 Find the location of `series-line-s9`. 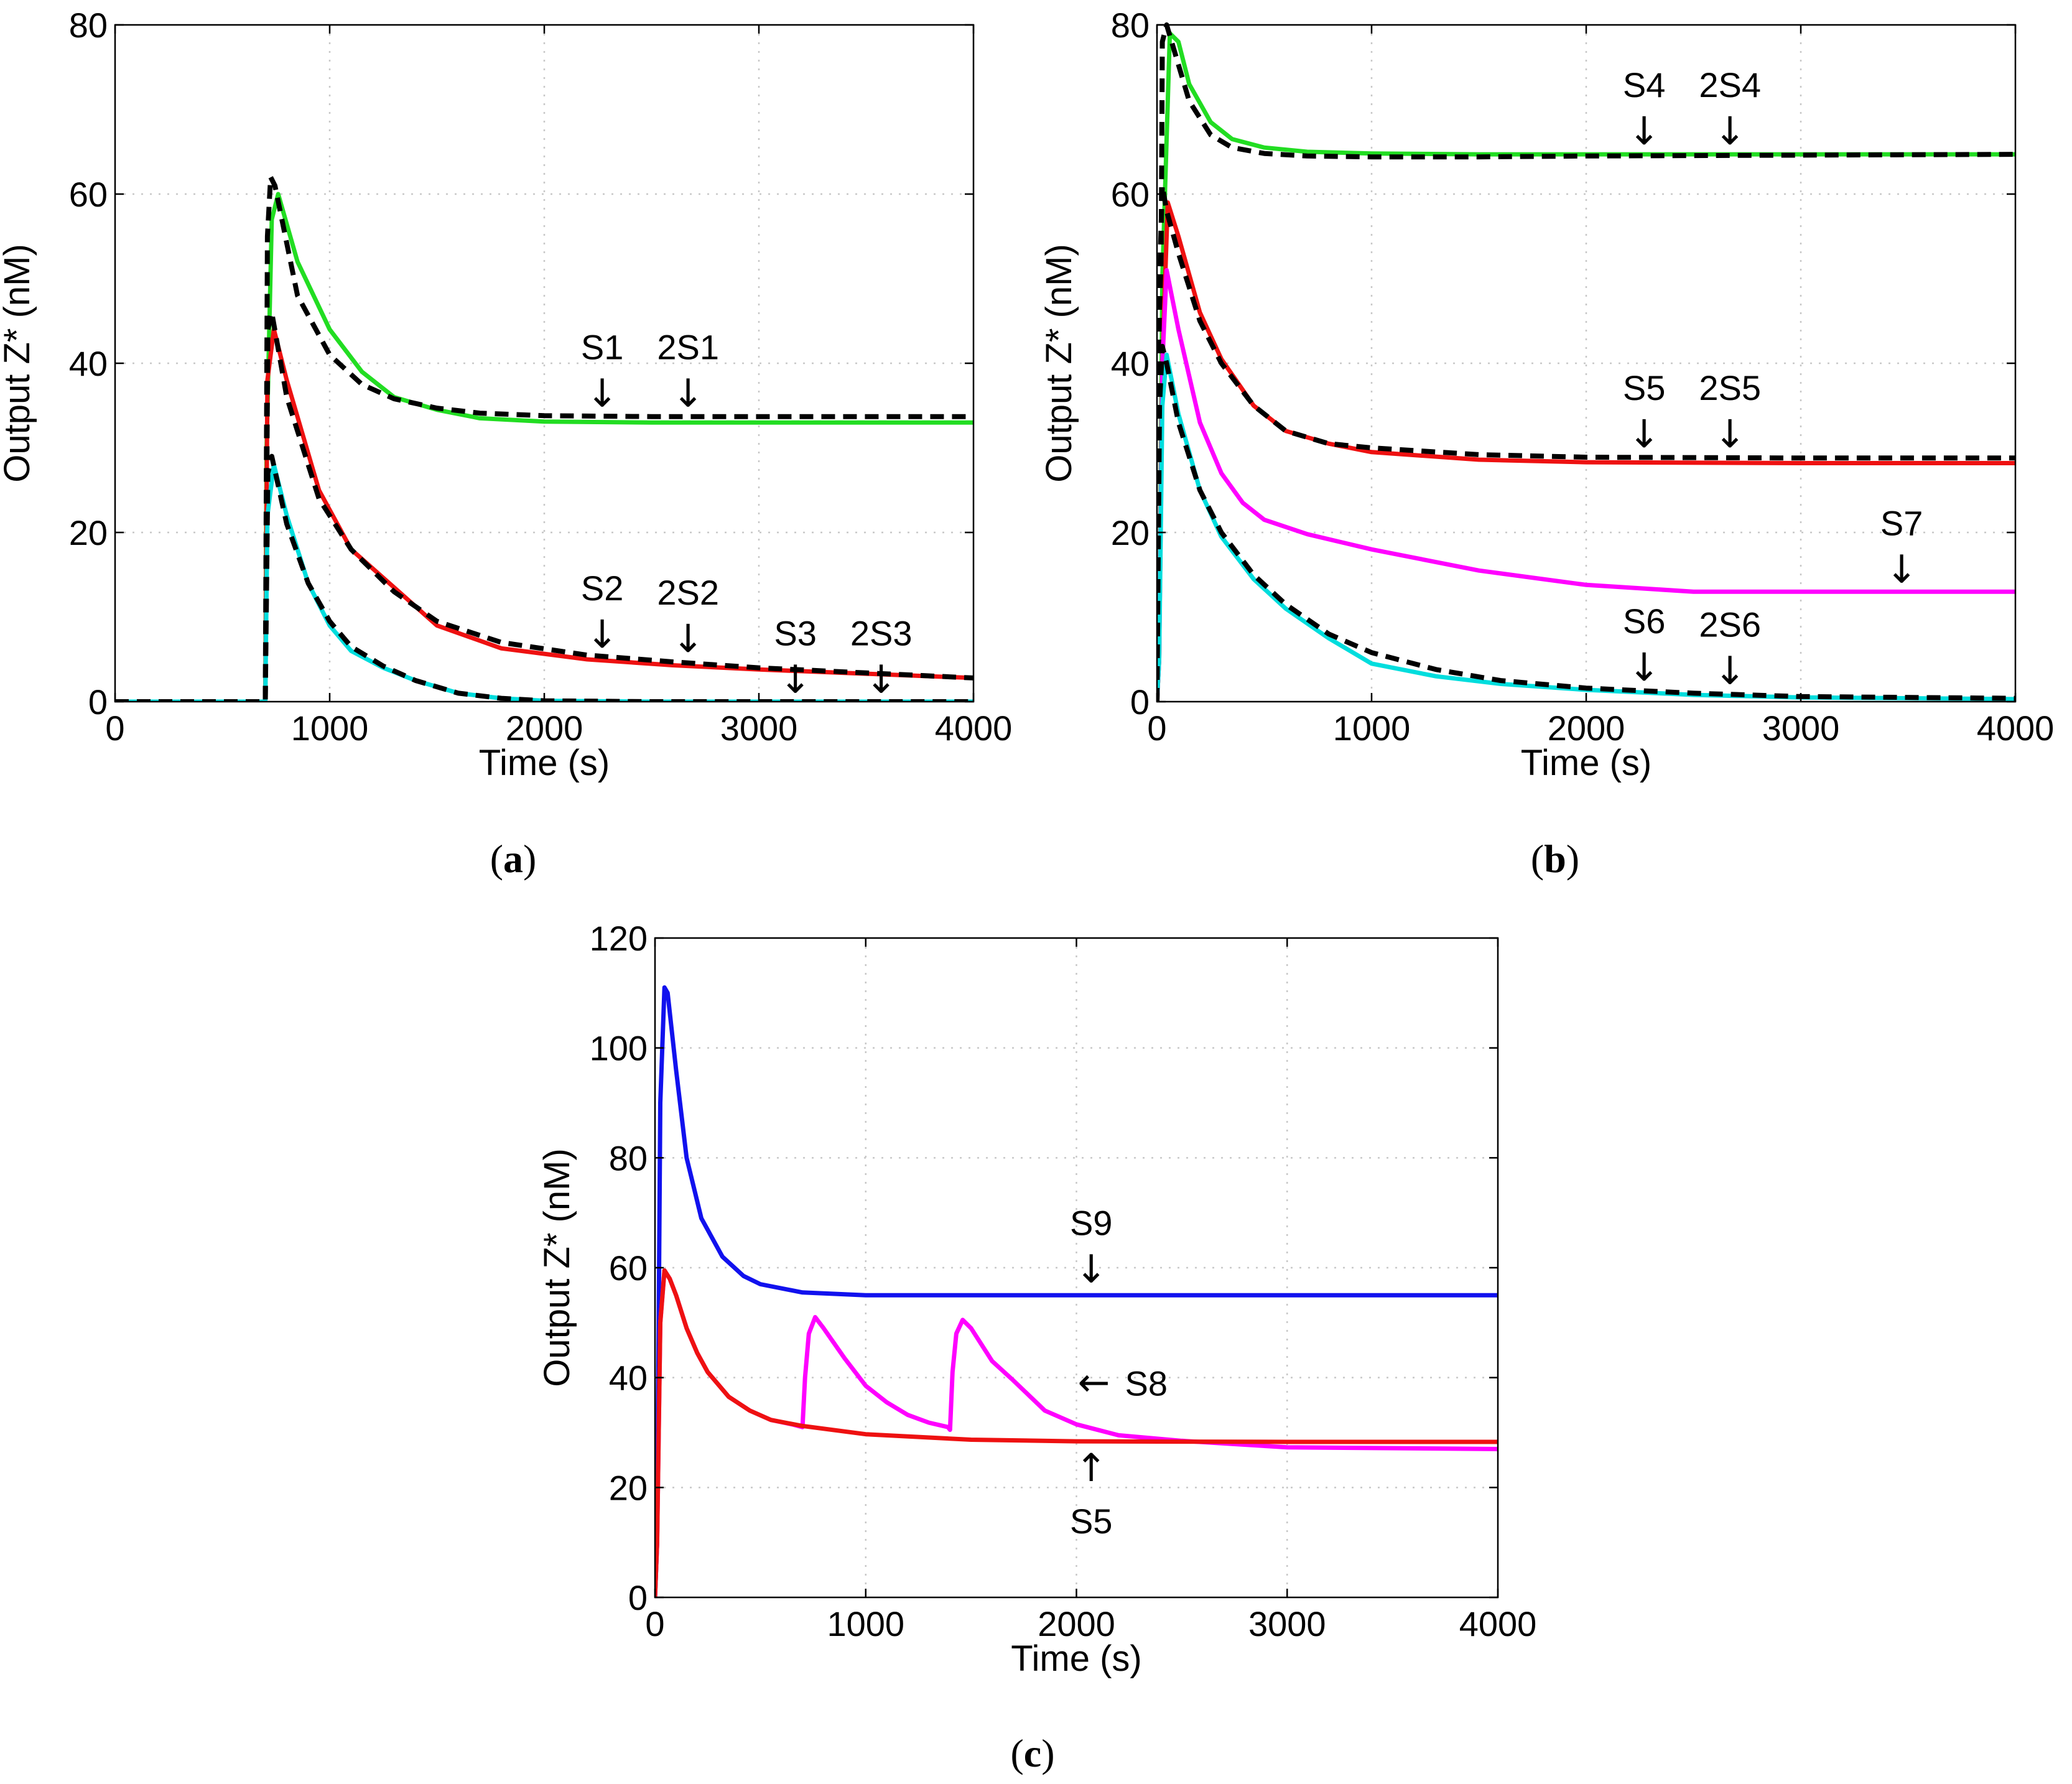

series-line-s9 is located at coordinates (1076, 1291).